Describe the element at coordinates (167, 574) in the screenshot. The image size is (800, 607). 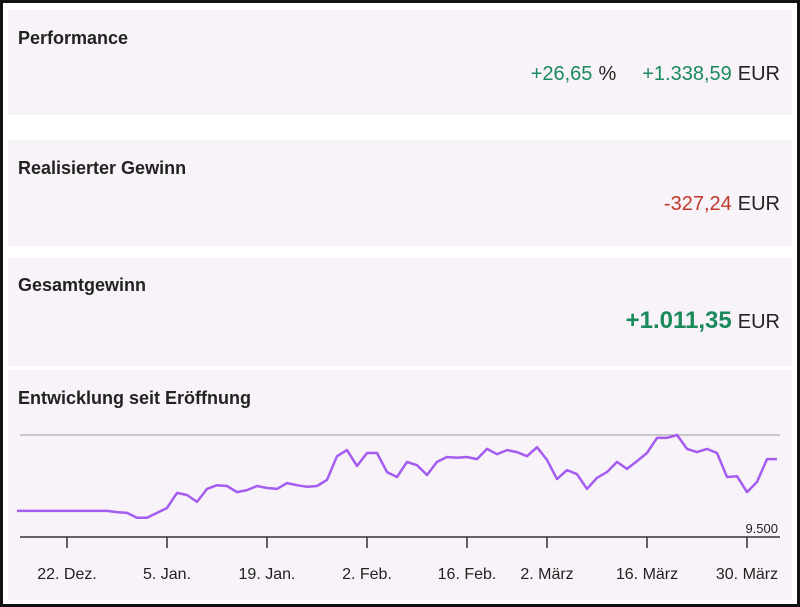
I see `x-tick-label: 5. Jan.` at that location.